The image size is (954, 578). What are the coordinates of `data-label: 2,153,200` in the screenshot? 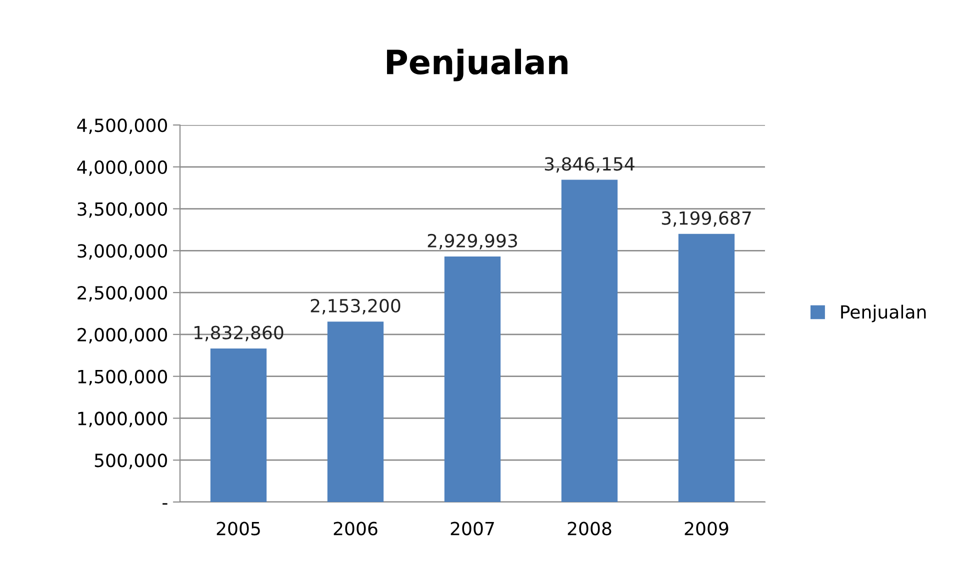 It's located at (355, 306).